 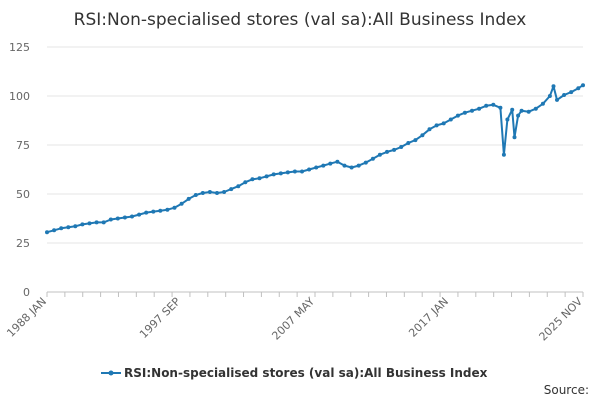 I want to click on x-tick-label: 2025 NOV, so click(x=561, y=319).